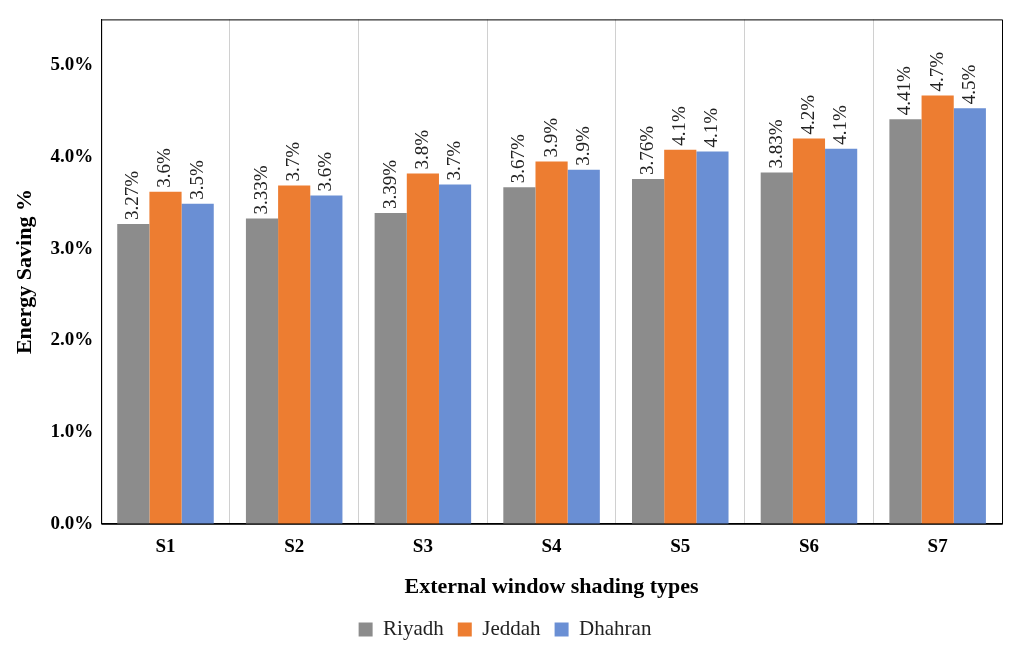  I want to click on data-label: 3.76%, so click(647, 150).